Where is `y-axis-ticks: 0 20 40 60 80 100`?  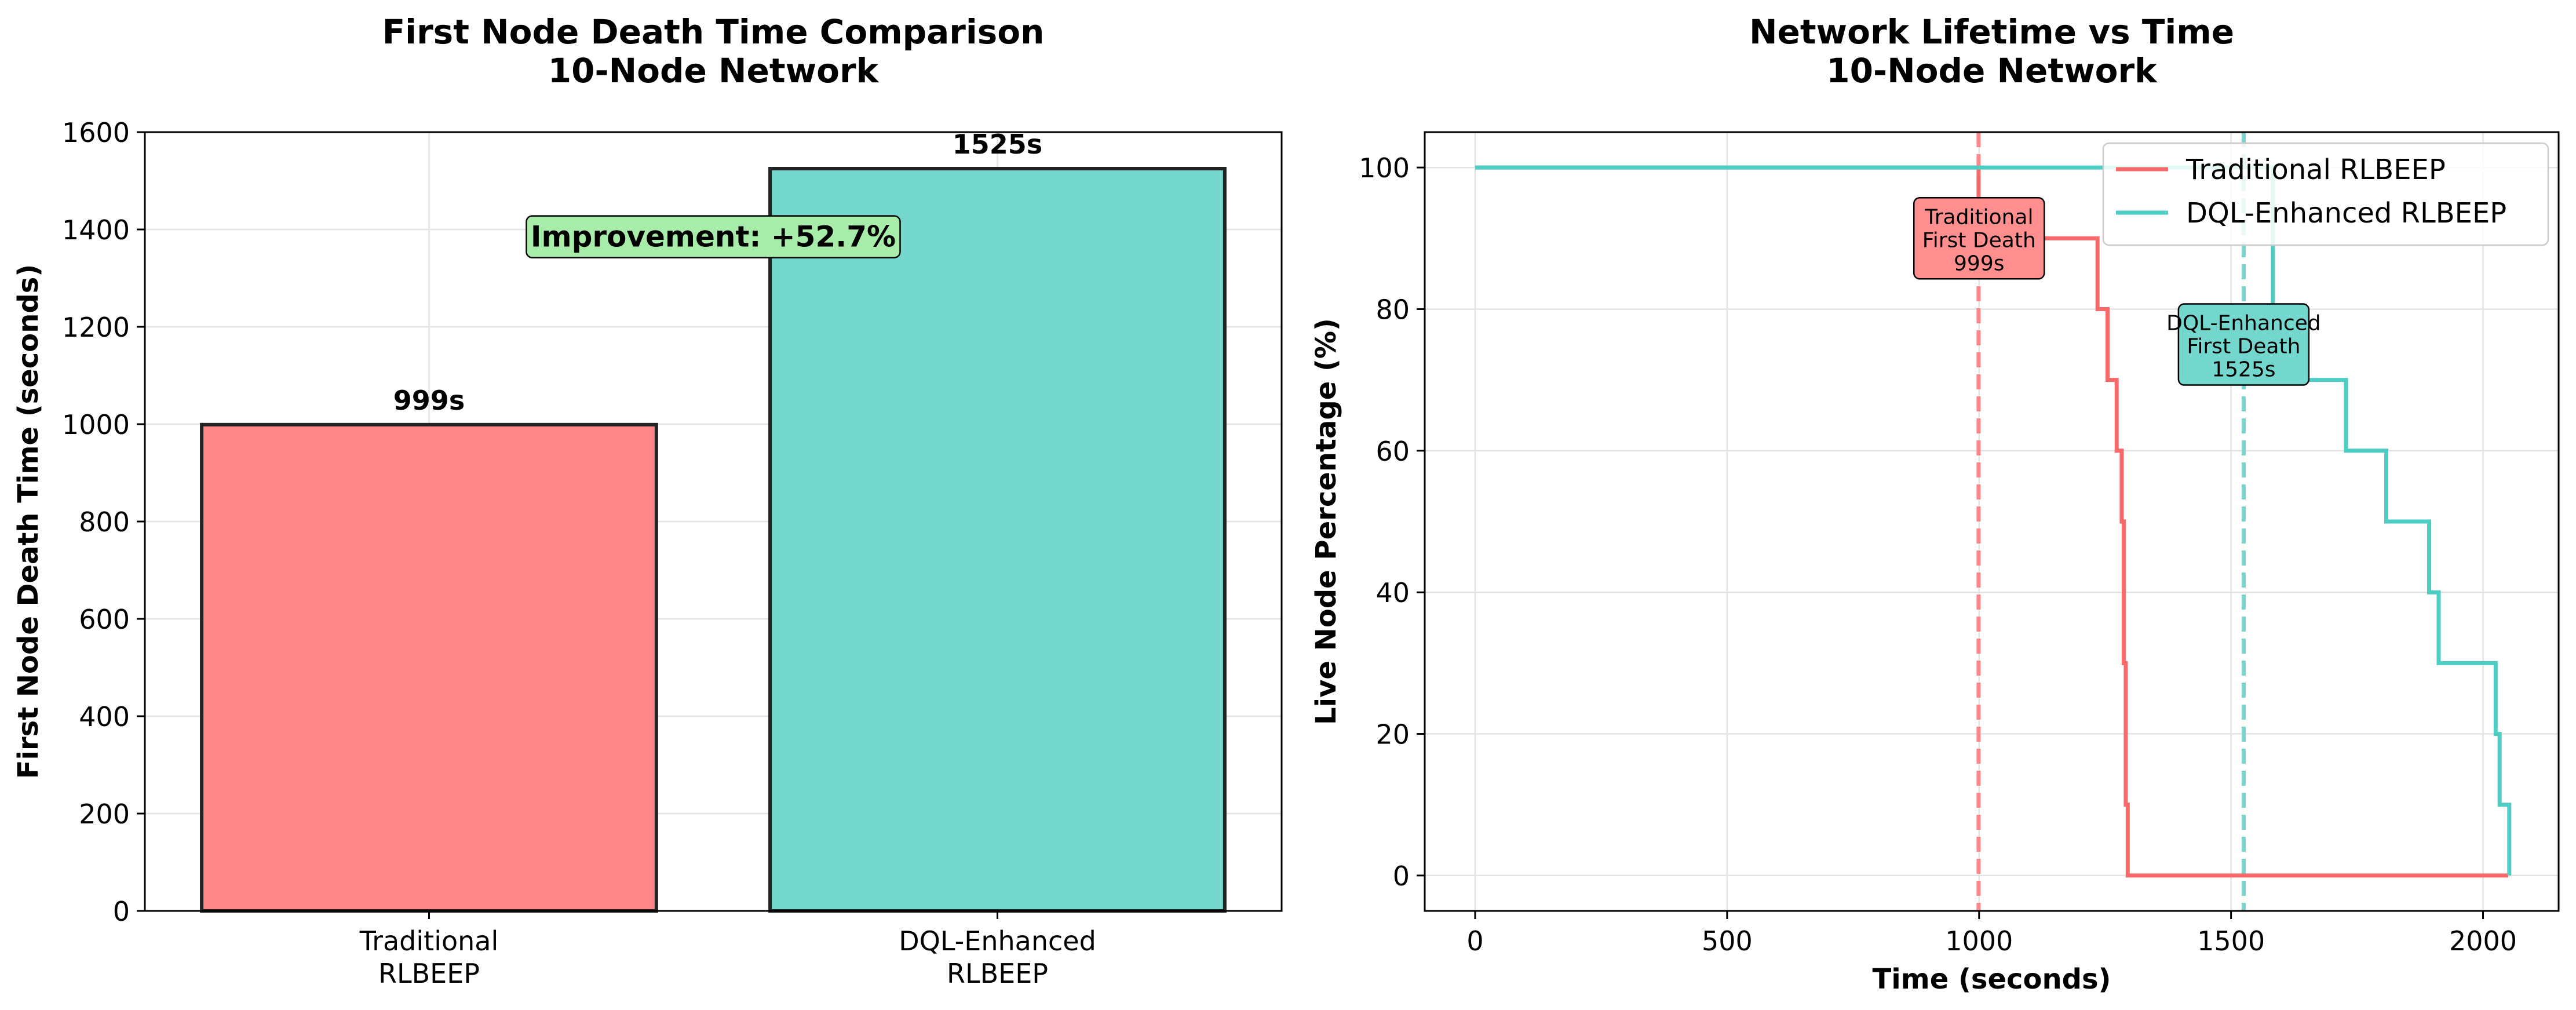 y-axis-ticks: 0 20 40 60 80 100 is located at coordinates (1392, 522).